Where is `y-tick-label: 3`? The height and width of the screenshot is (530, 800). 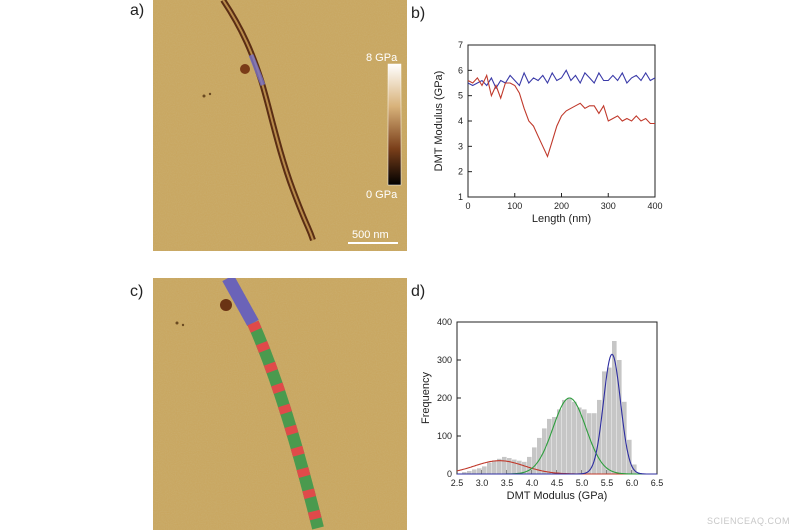
y-tick-label: 3 is located at coordinates (460, 146).